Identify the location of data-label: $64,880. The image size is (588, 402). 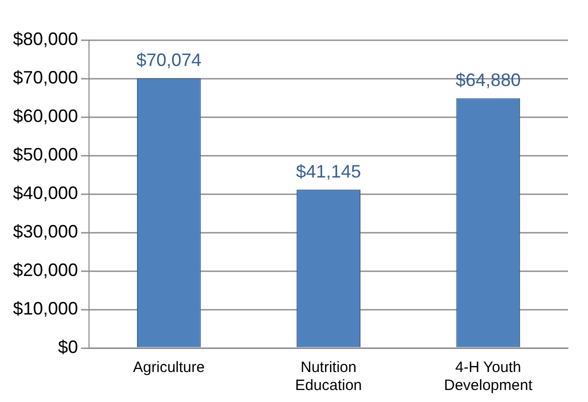
(488, 80).